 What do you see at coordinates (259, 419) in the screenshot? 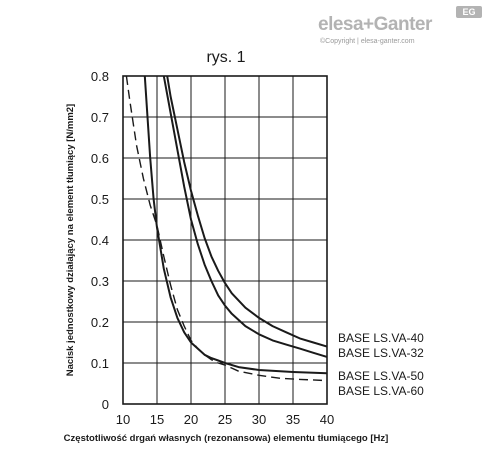
I see `x-tick-label: 30` at bounding box center [259, 419].